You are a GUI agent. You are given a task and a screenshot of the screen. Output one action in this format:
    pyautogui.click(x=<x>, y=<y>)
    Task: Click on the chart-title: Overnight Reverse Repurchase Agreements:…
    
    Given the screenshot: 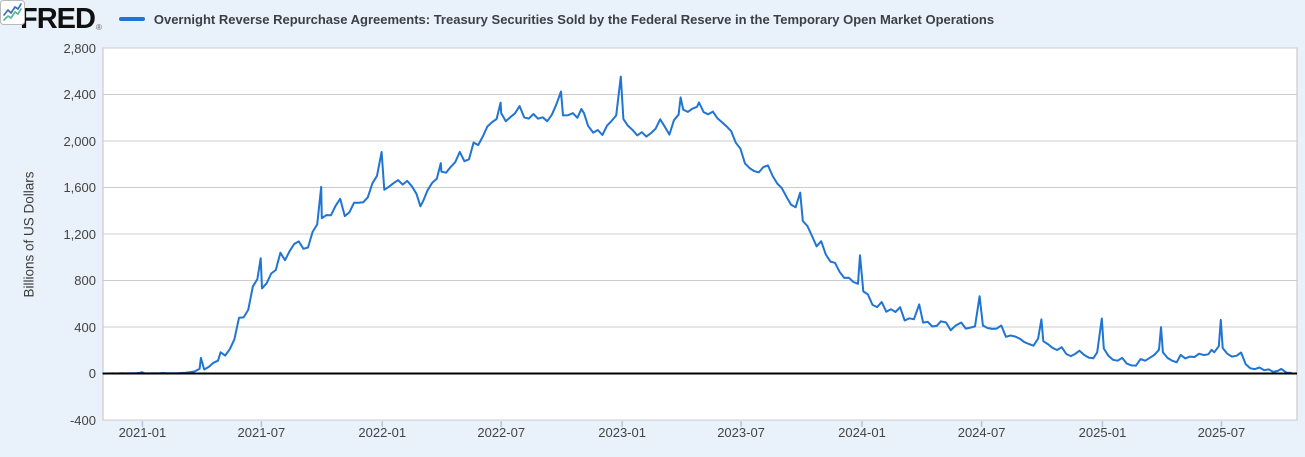 What is the action you would take?
    pyautogui.click(x=574, y=19)
    